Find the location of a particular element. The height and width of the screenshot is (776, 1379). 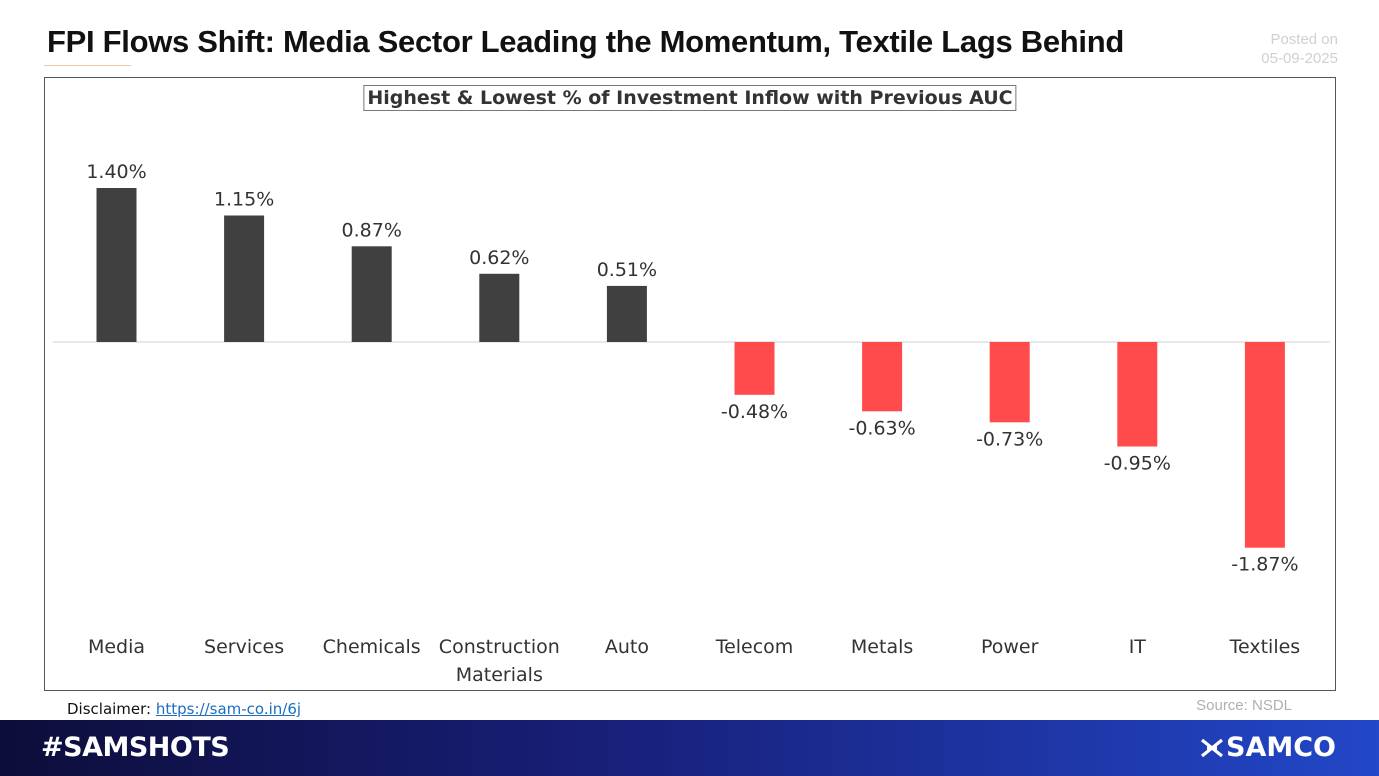

hashtag-label: #SAMSHOTS is located at coordinates (135, 747).